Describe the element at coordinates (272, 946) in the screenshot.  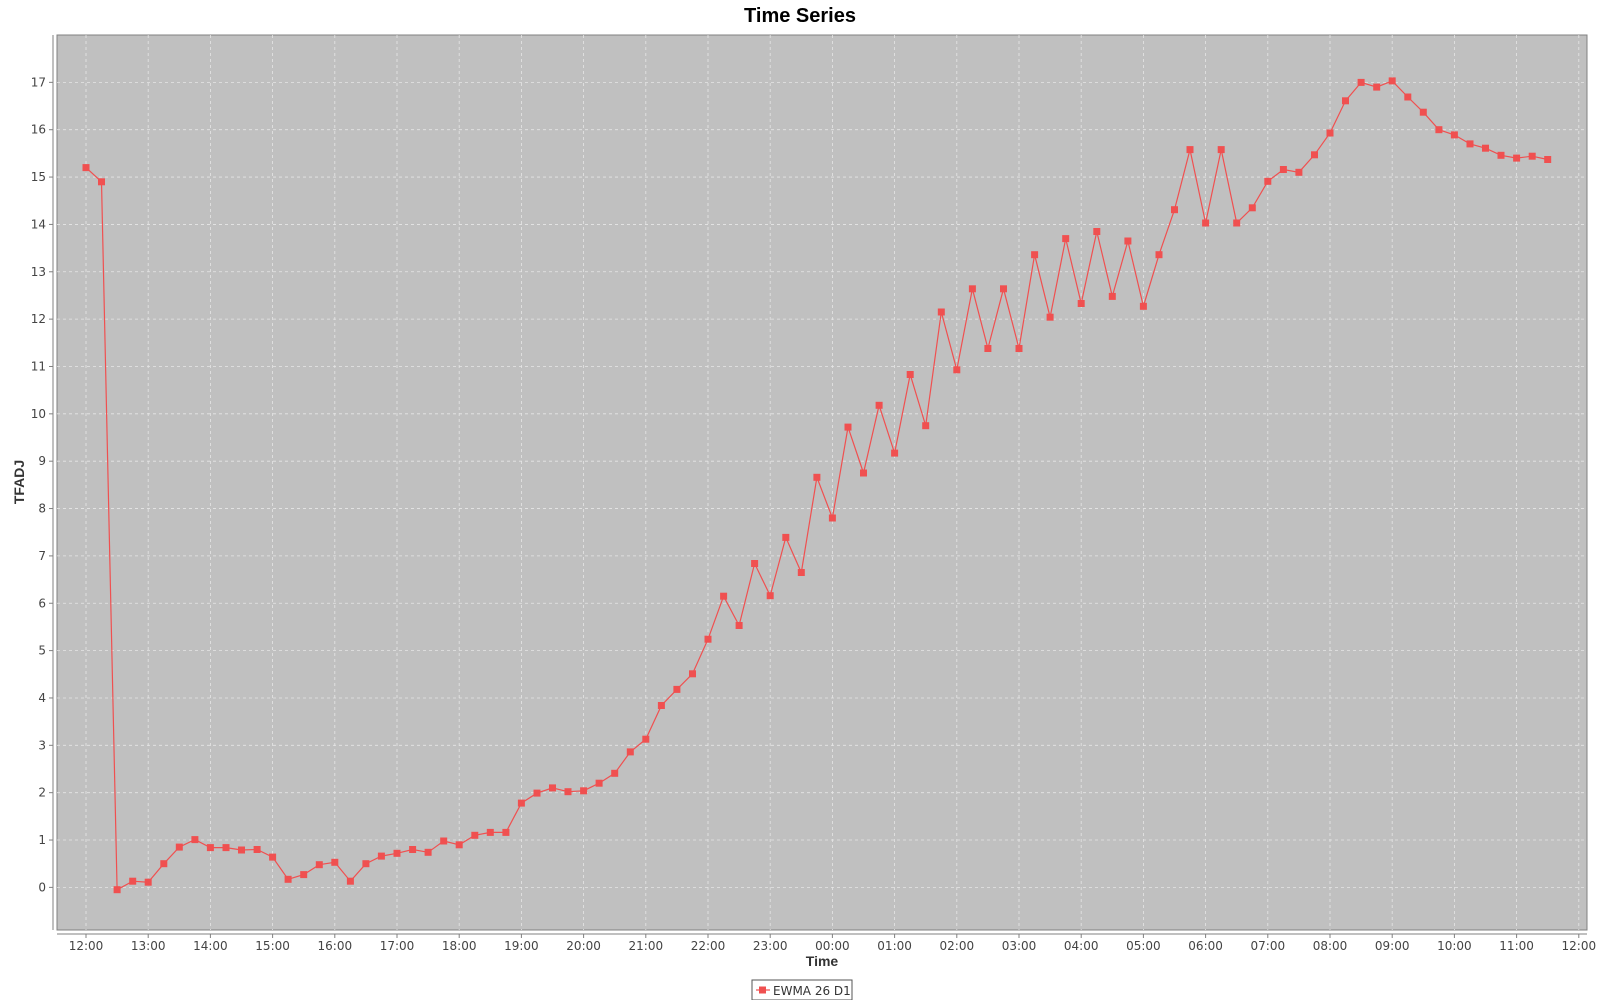
I see `x-tick-label: 15:00` at that location.